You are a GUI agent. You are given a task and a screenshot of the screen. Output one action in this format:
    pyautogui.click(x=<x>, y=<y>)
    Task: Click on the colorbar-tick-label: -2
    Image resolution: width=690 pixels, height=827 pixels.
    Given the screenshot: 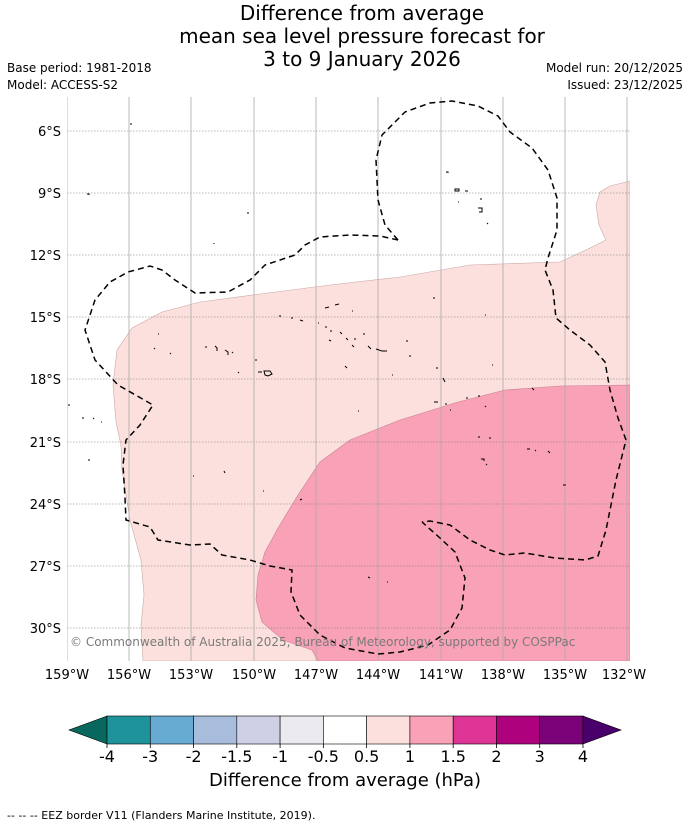 What is the action you would take?
    pyautogui.click(x=194, y=756)
    